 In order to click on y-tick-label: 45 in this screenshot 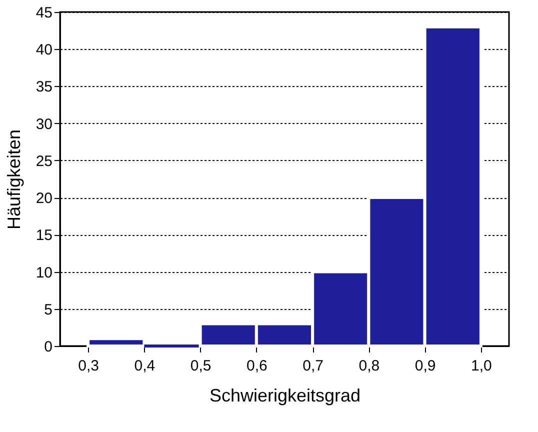, I will do `click(44, 13)`.